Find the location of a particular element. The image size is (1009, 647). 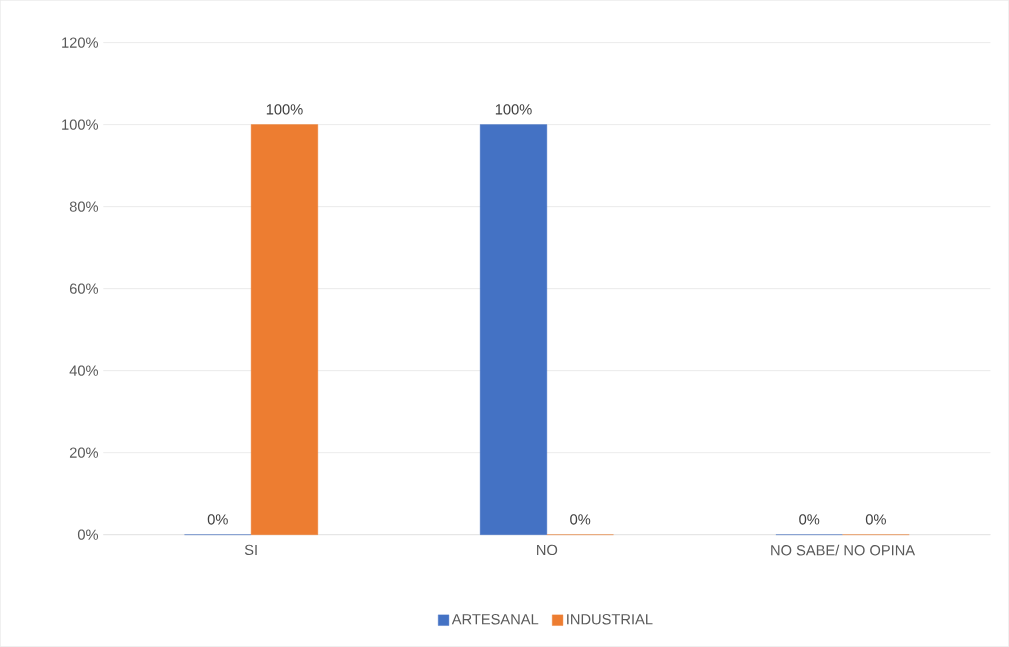

y-tick-label: 20% is located at coordinates (84, 452).